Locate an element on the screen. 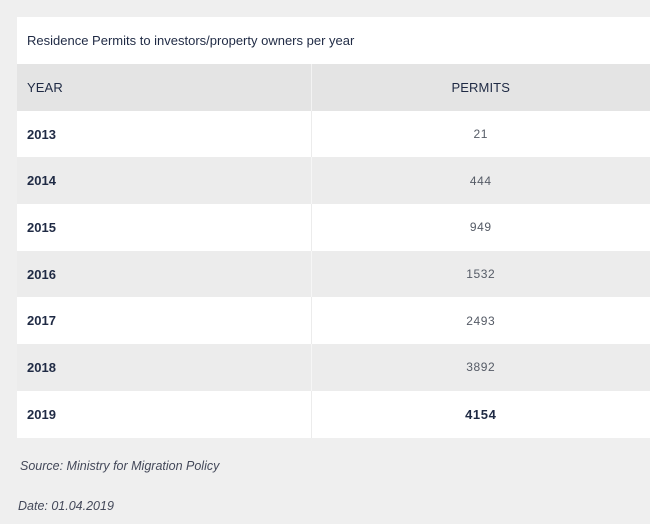 The width and height of the screenshot is (650, 524). table-row: 2013 21 is located at coordinates (333, 134).